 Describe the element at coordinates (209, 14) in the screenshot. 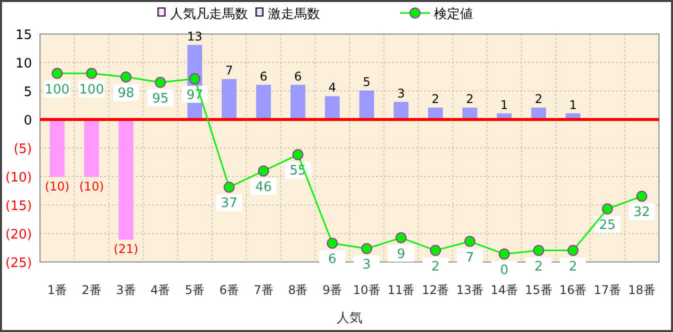

I see `legend-label: 人気凡走馬数` at that location.